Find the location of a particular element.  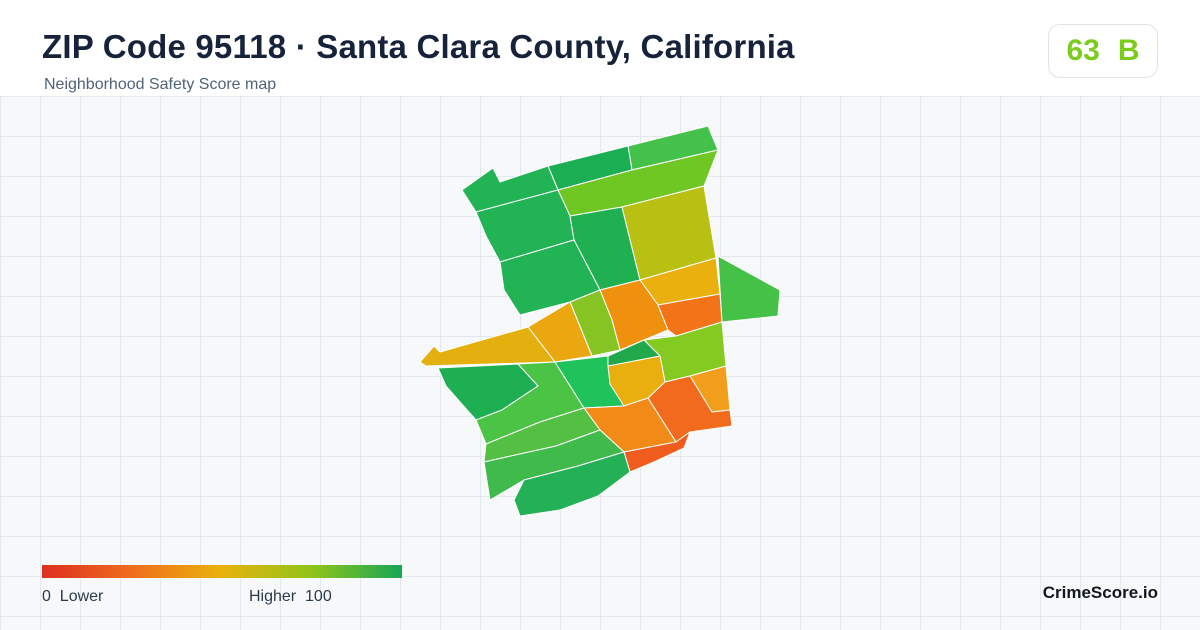

brand-logo-text: CrimeScore.io is located at coordinates (1100, 592).